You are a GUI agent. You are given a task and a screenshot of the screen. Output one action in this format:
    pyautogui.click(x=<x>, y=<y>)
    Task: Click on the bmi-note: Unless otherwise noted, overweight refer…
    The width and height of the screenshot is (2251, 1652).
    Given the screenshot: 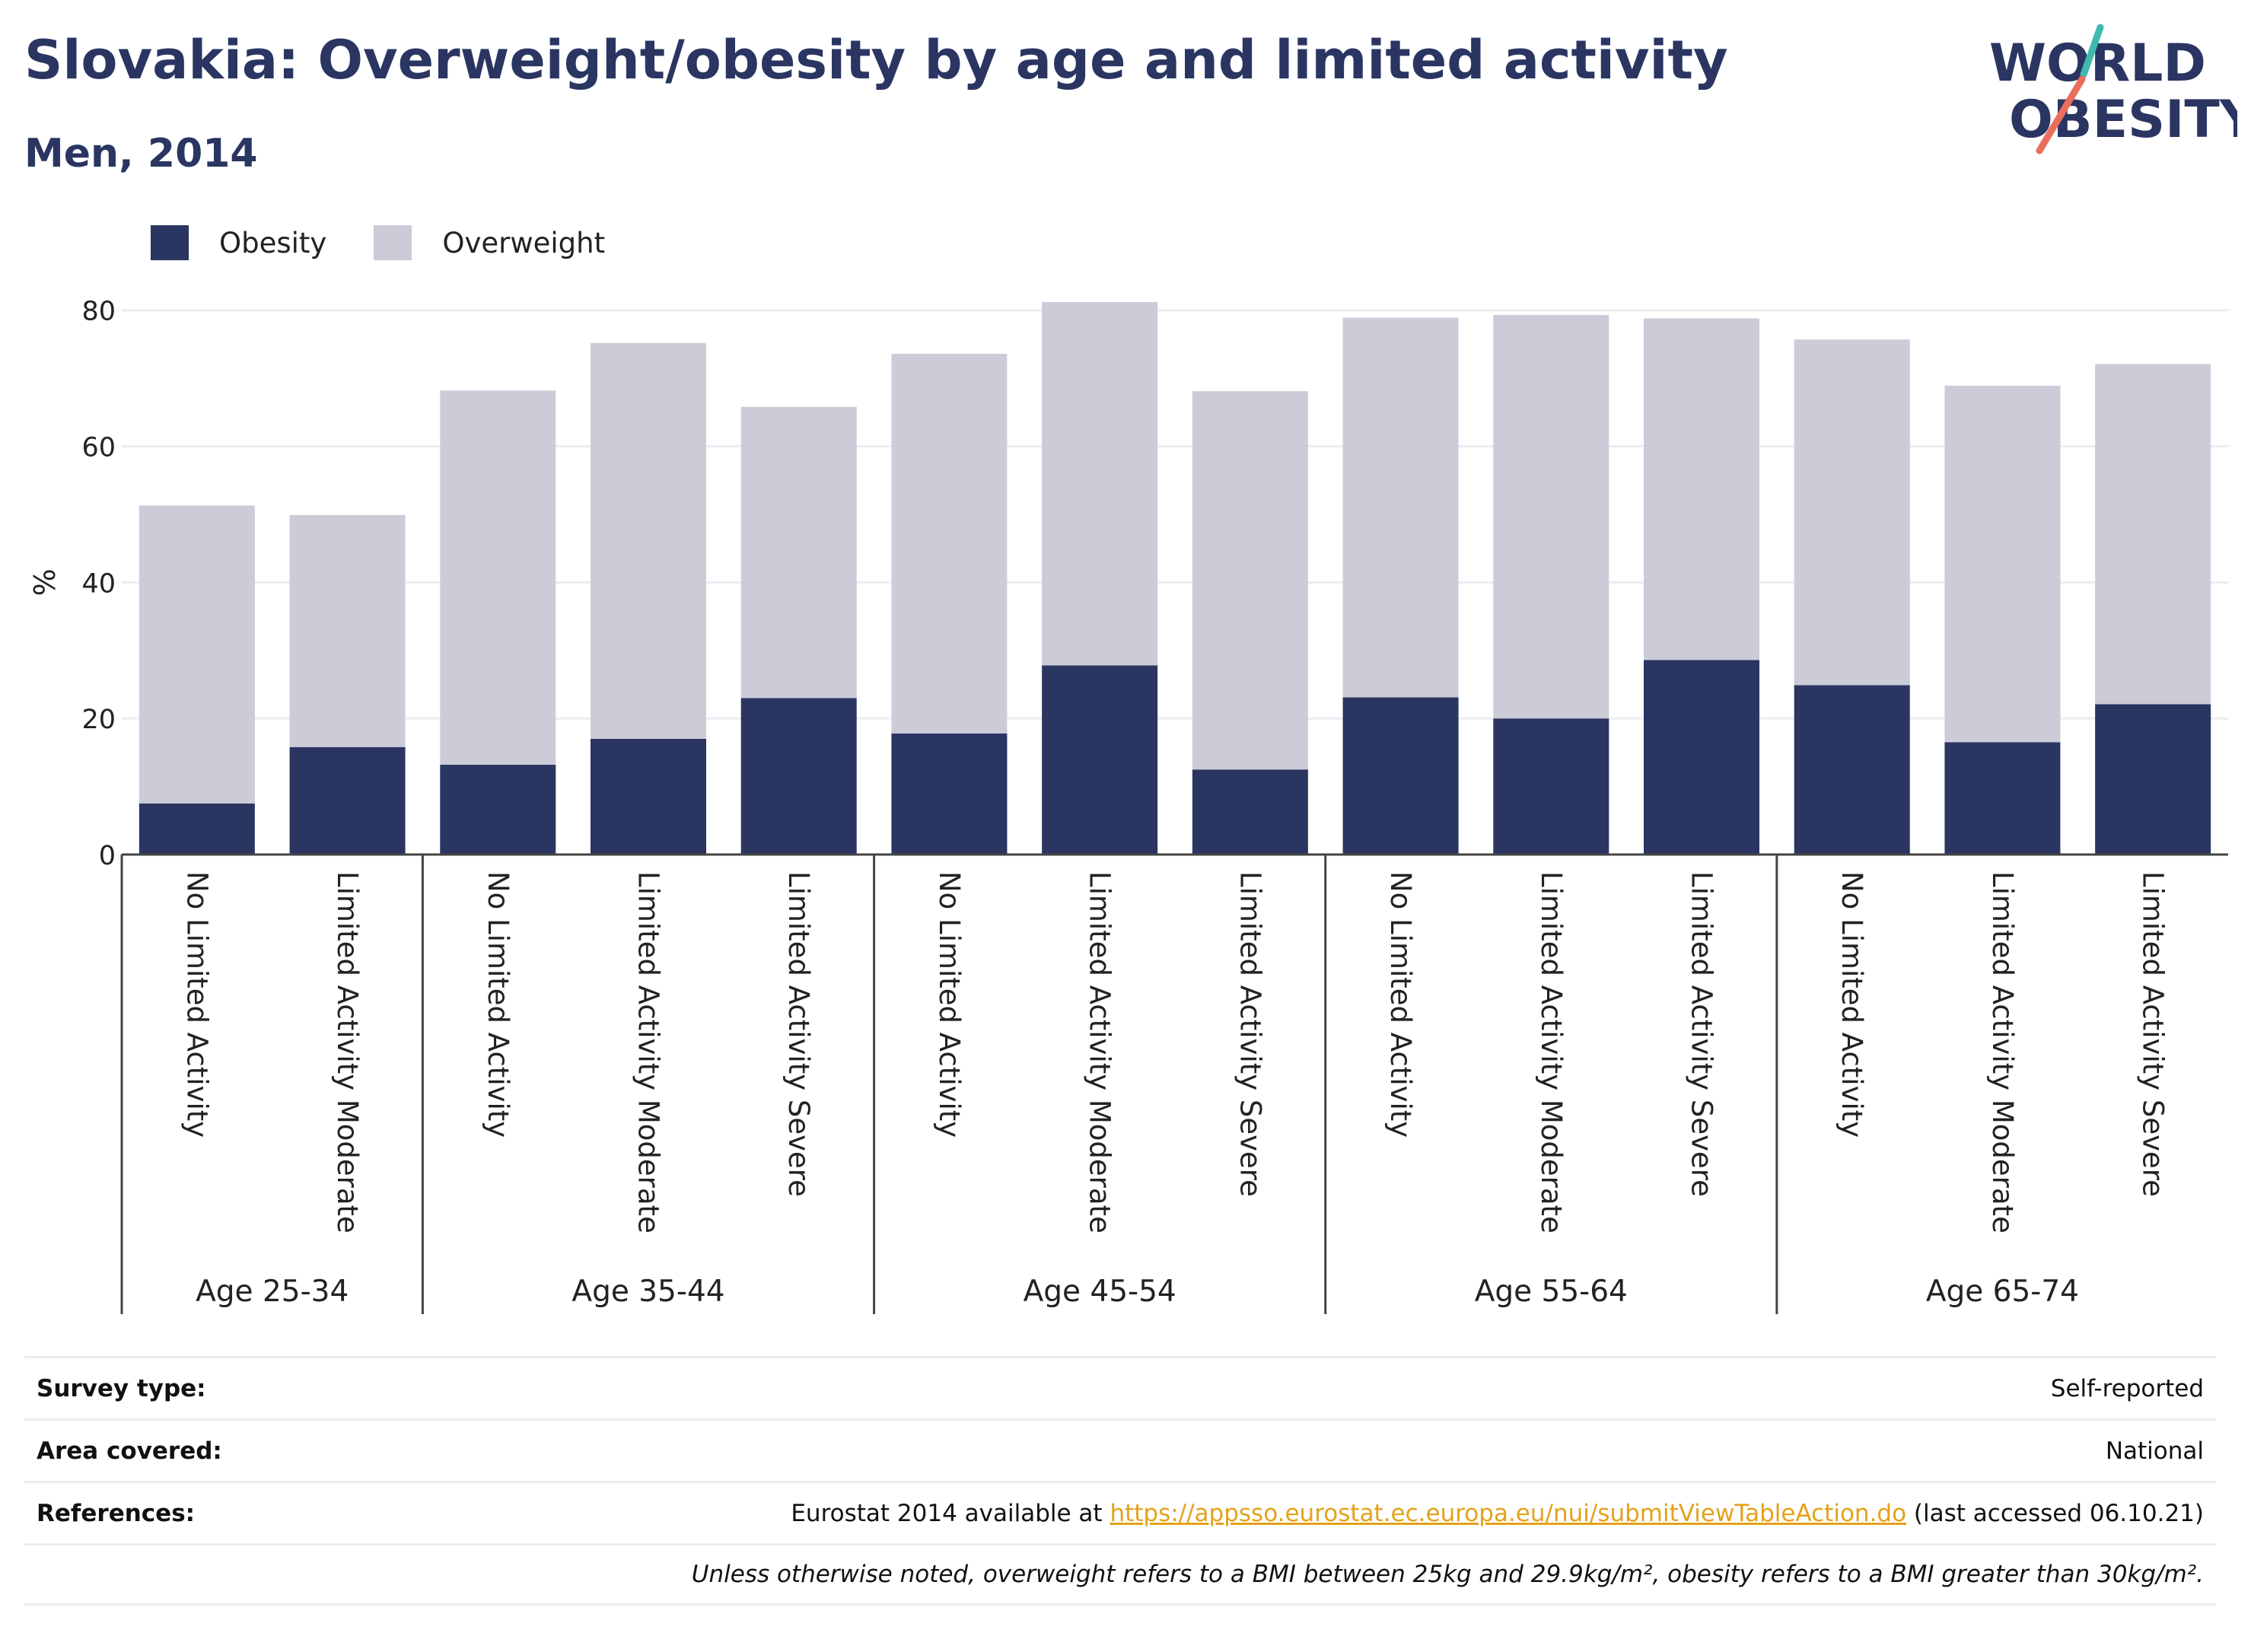 What is the action you would take?
    pyautogui.click(x=1447, y=1574)
    